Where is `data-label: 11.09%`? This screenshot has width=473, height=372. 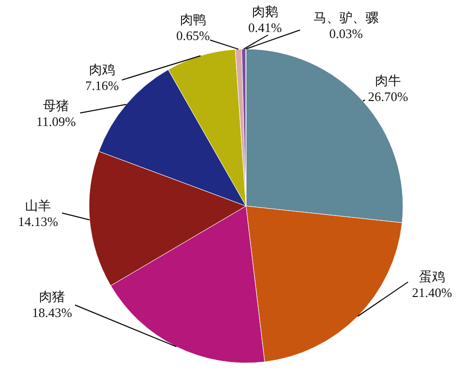
data-label: 11.09% is located at coordinates (56, 121).